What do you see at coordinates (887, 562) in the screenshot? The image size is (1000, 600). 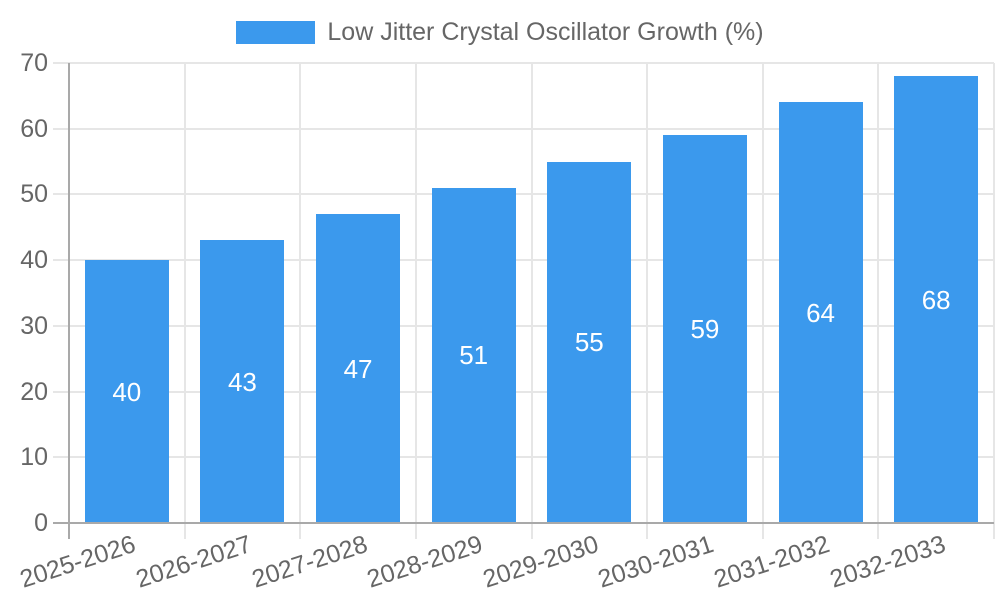 I see `x-tick-label: 2032-2033` at bounding box center [887, 562].